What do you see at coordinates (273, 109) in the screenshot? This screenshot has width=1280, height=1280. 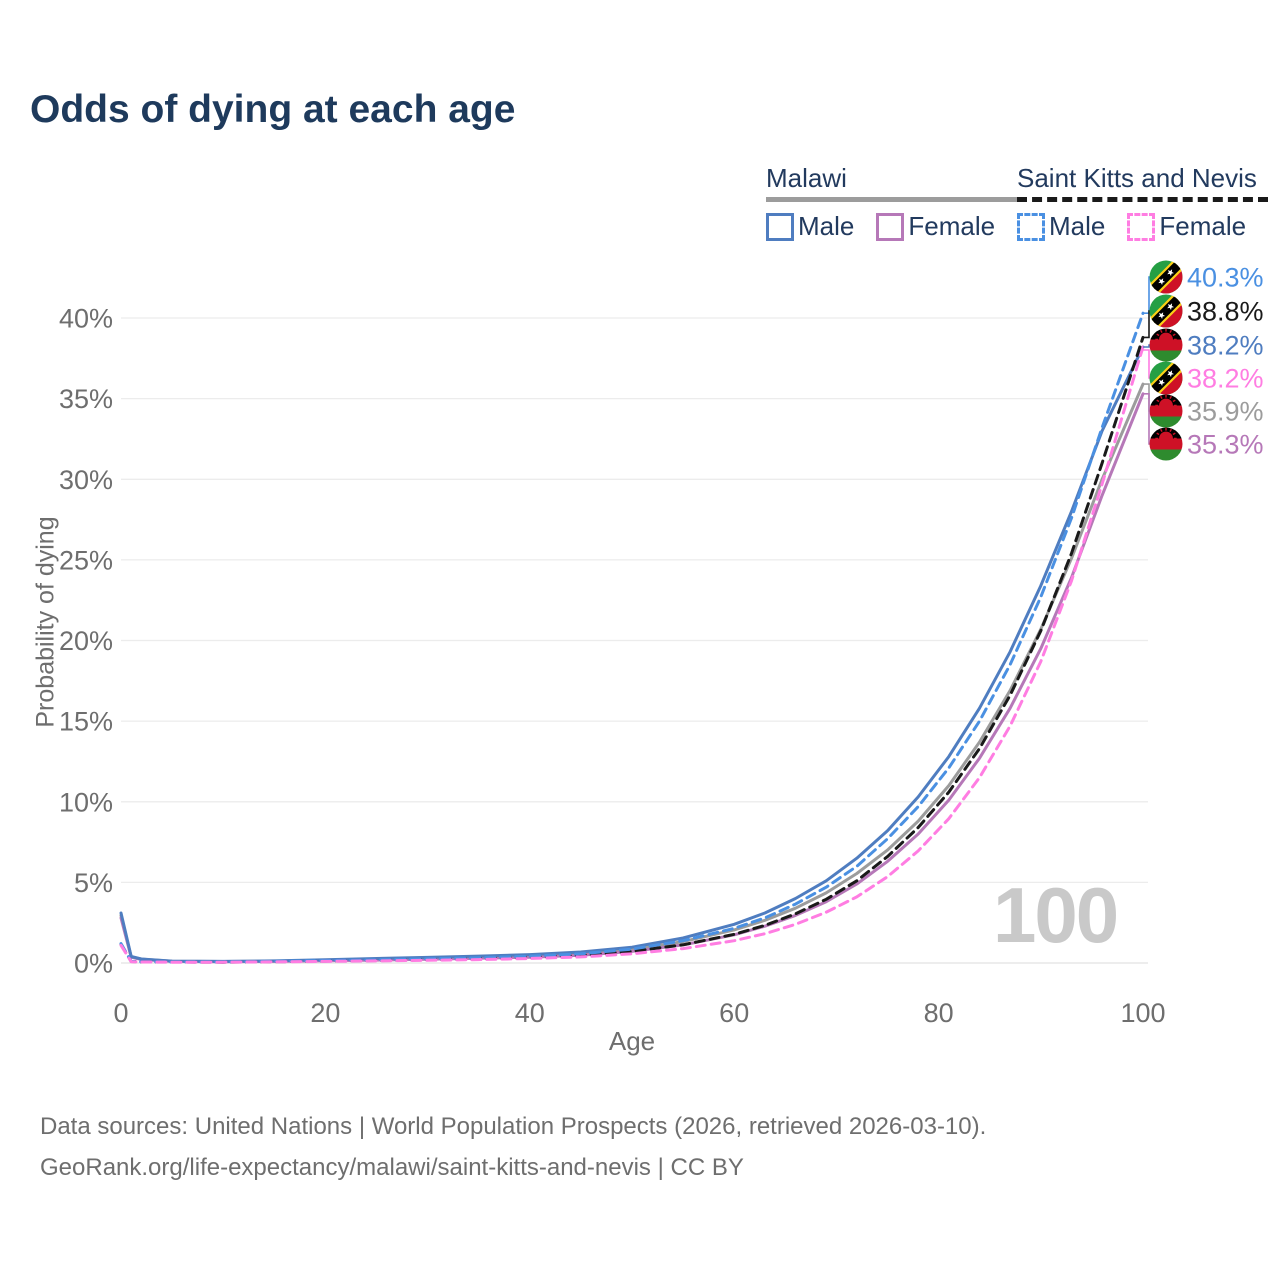 I see `page-title: Odds of dying at each age` at bounding box center [273, 109].